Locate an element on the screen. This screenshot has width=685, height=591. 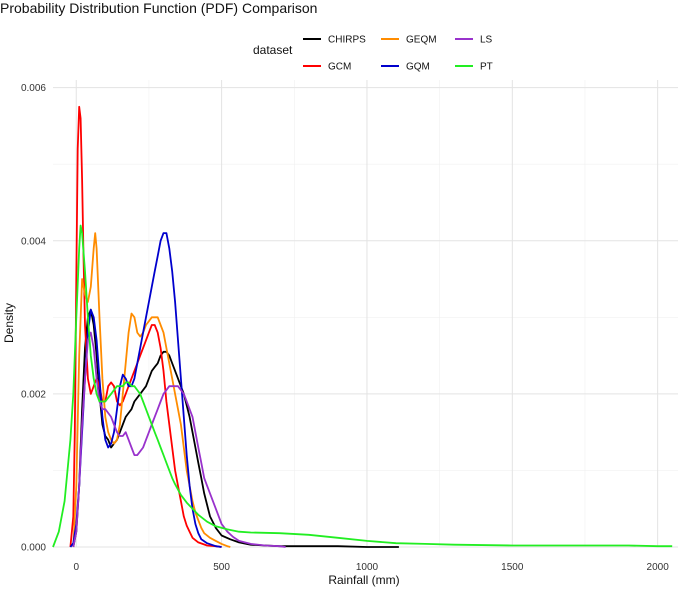
x-tick-label: 2000 is located at coordinates (658, 567).